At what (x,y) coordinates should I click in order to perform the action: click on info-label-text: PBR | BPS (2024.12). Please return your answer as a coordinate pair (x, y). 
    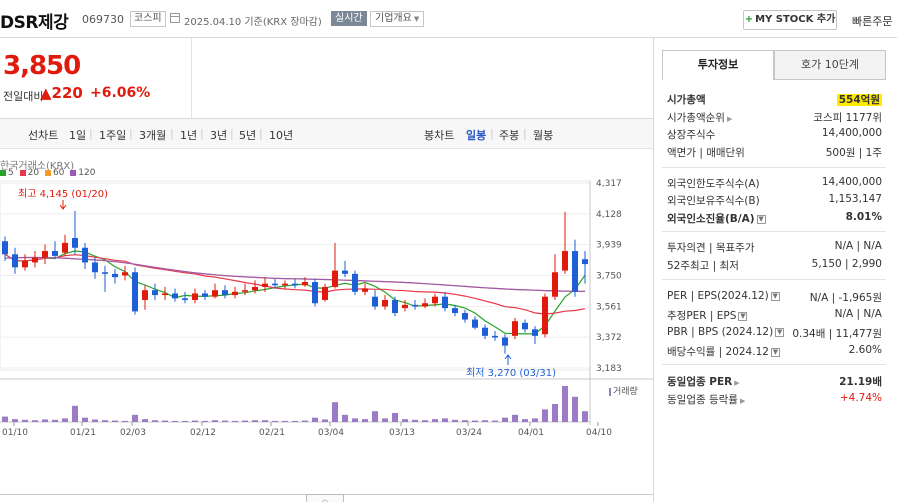
    Looking at the image, I should click on (720, 332).